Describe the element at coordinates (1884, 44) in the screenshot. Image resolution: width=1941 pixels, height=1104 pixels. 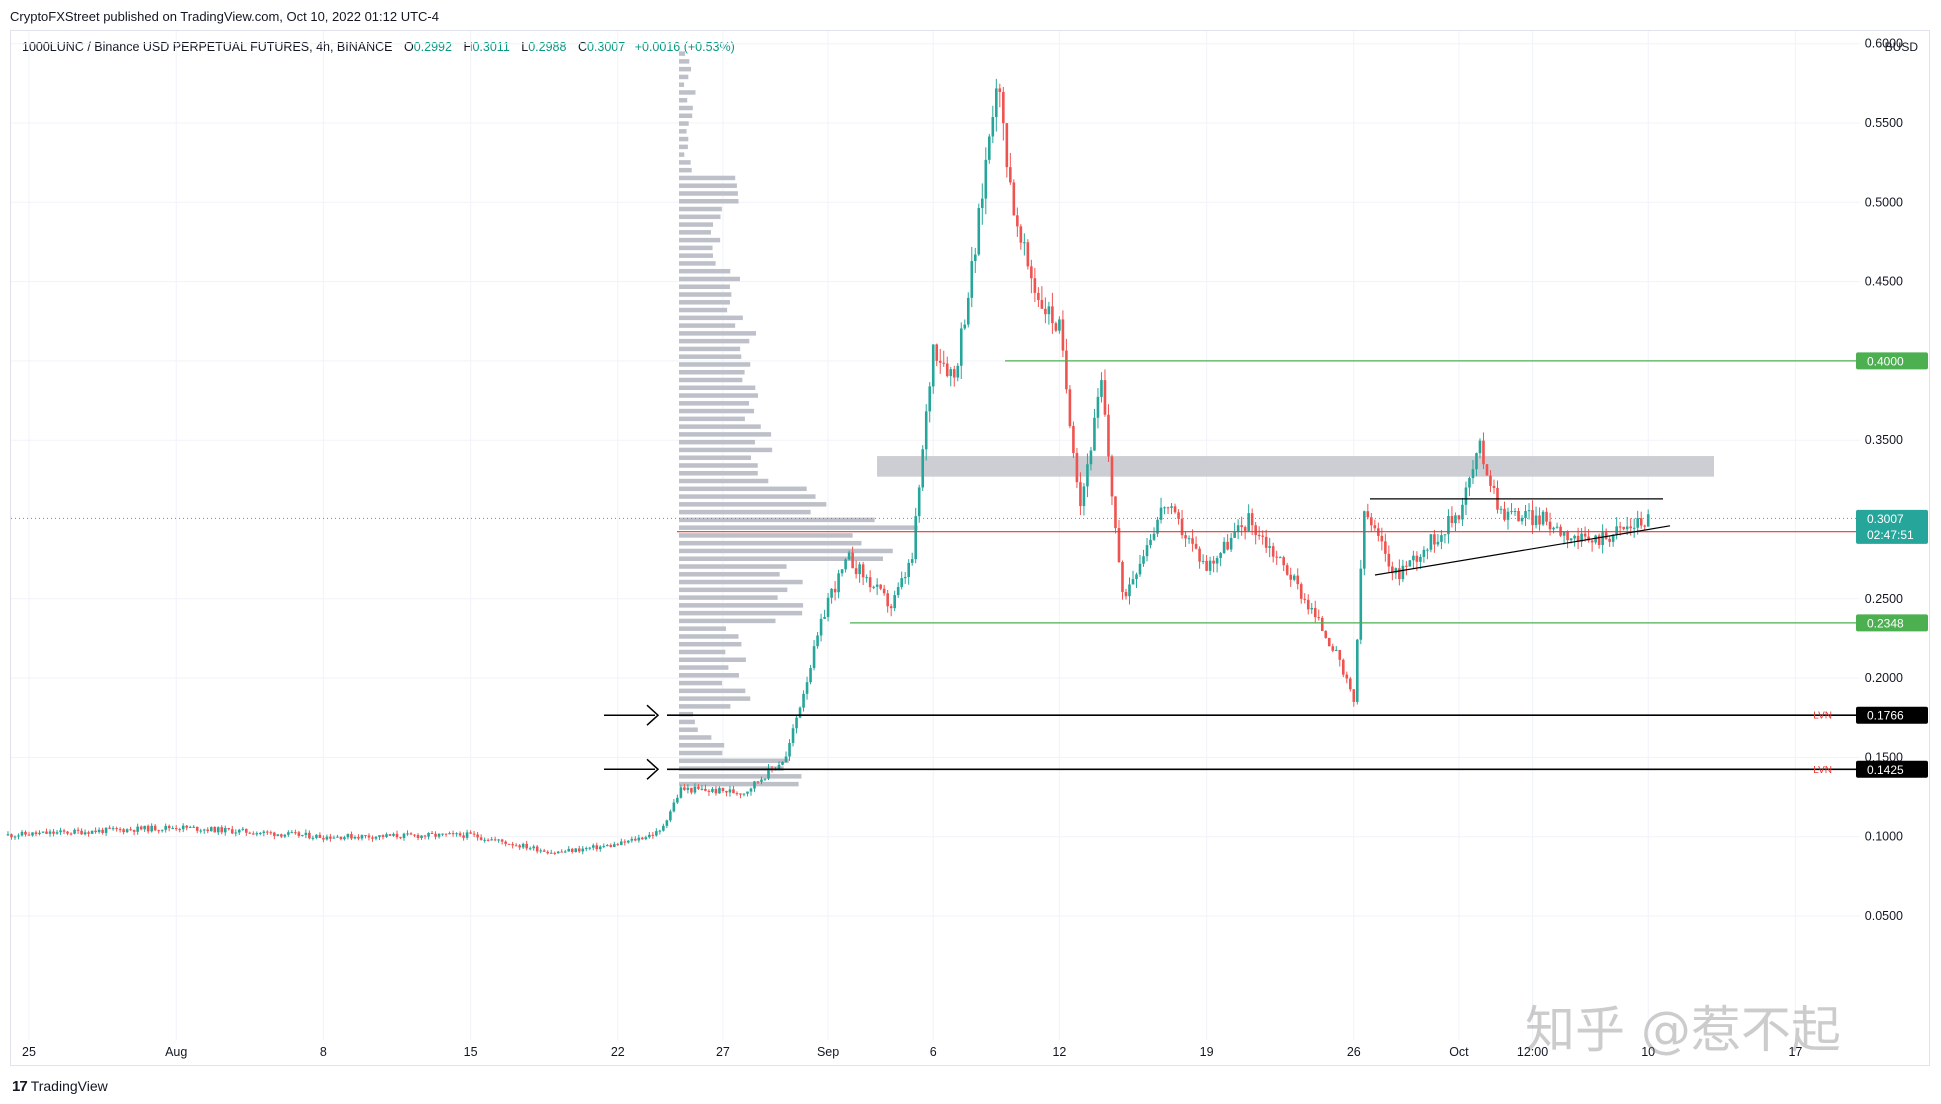
I see `y-tick-label: 0.6000` at that location.